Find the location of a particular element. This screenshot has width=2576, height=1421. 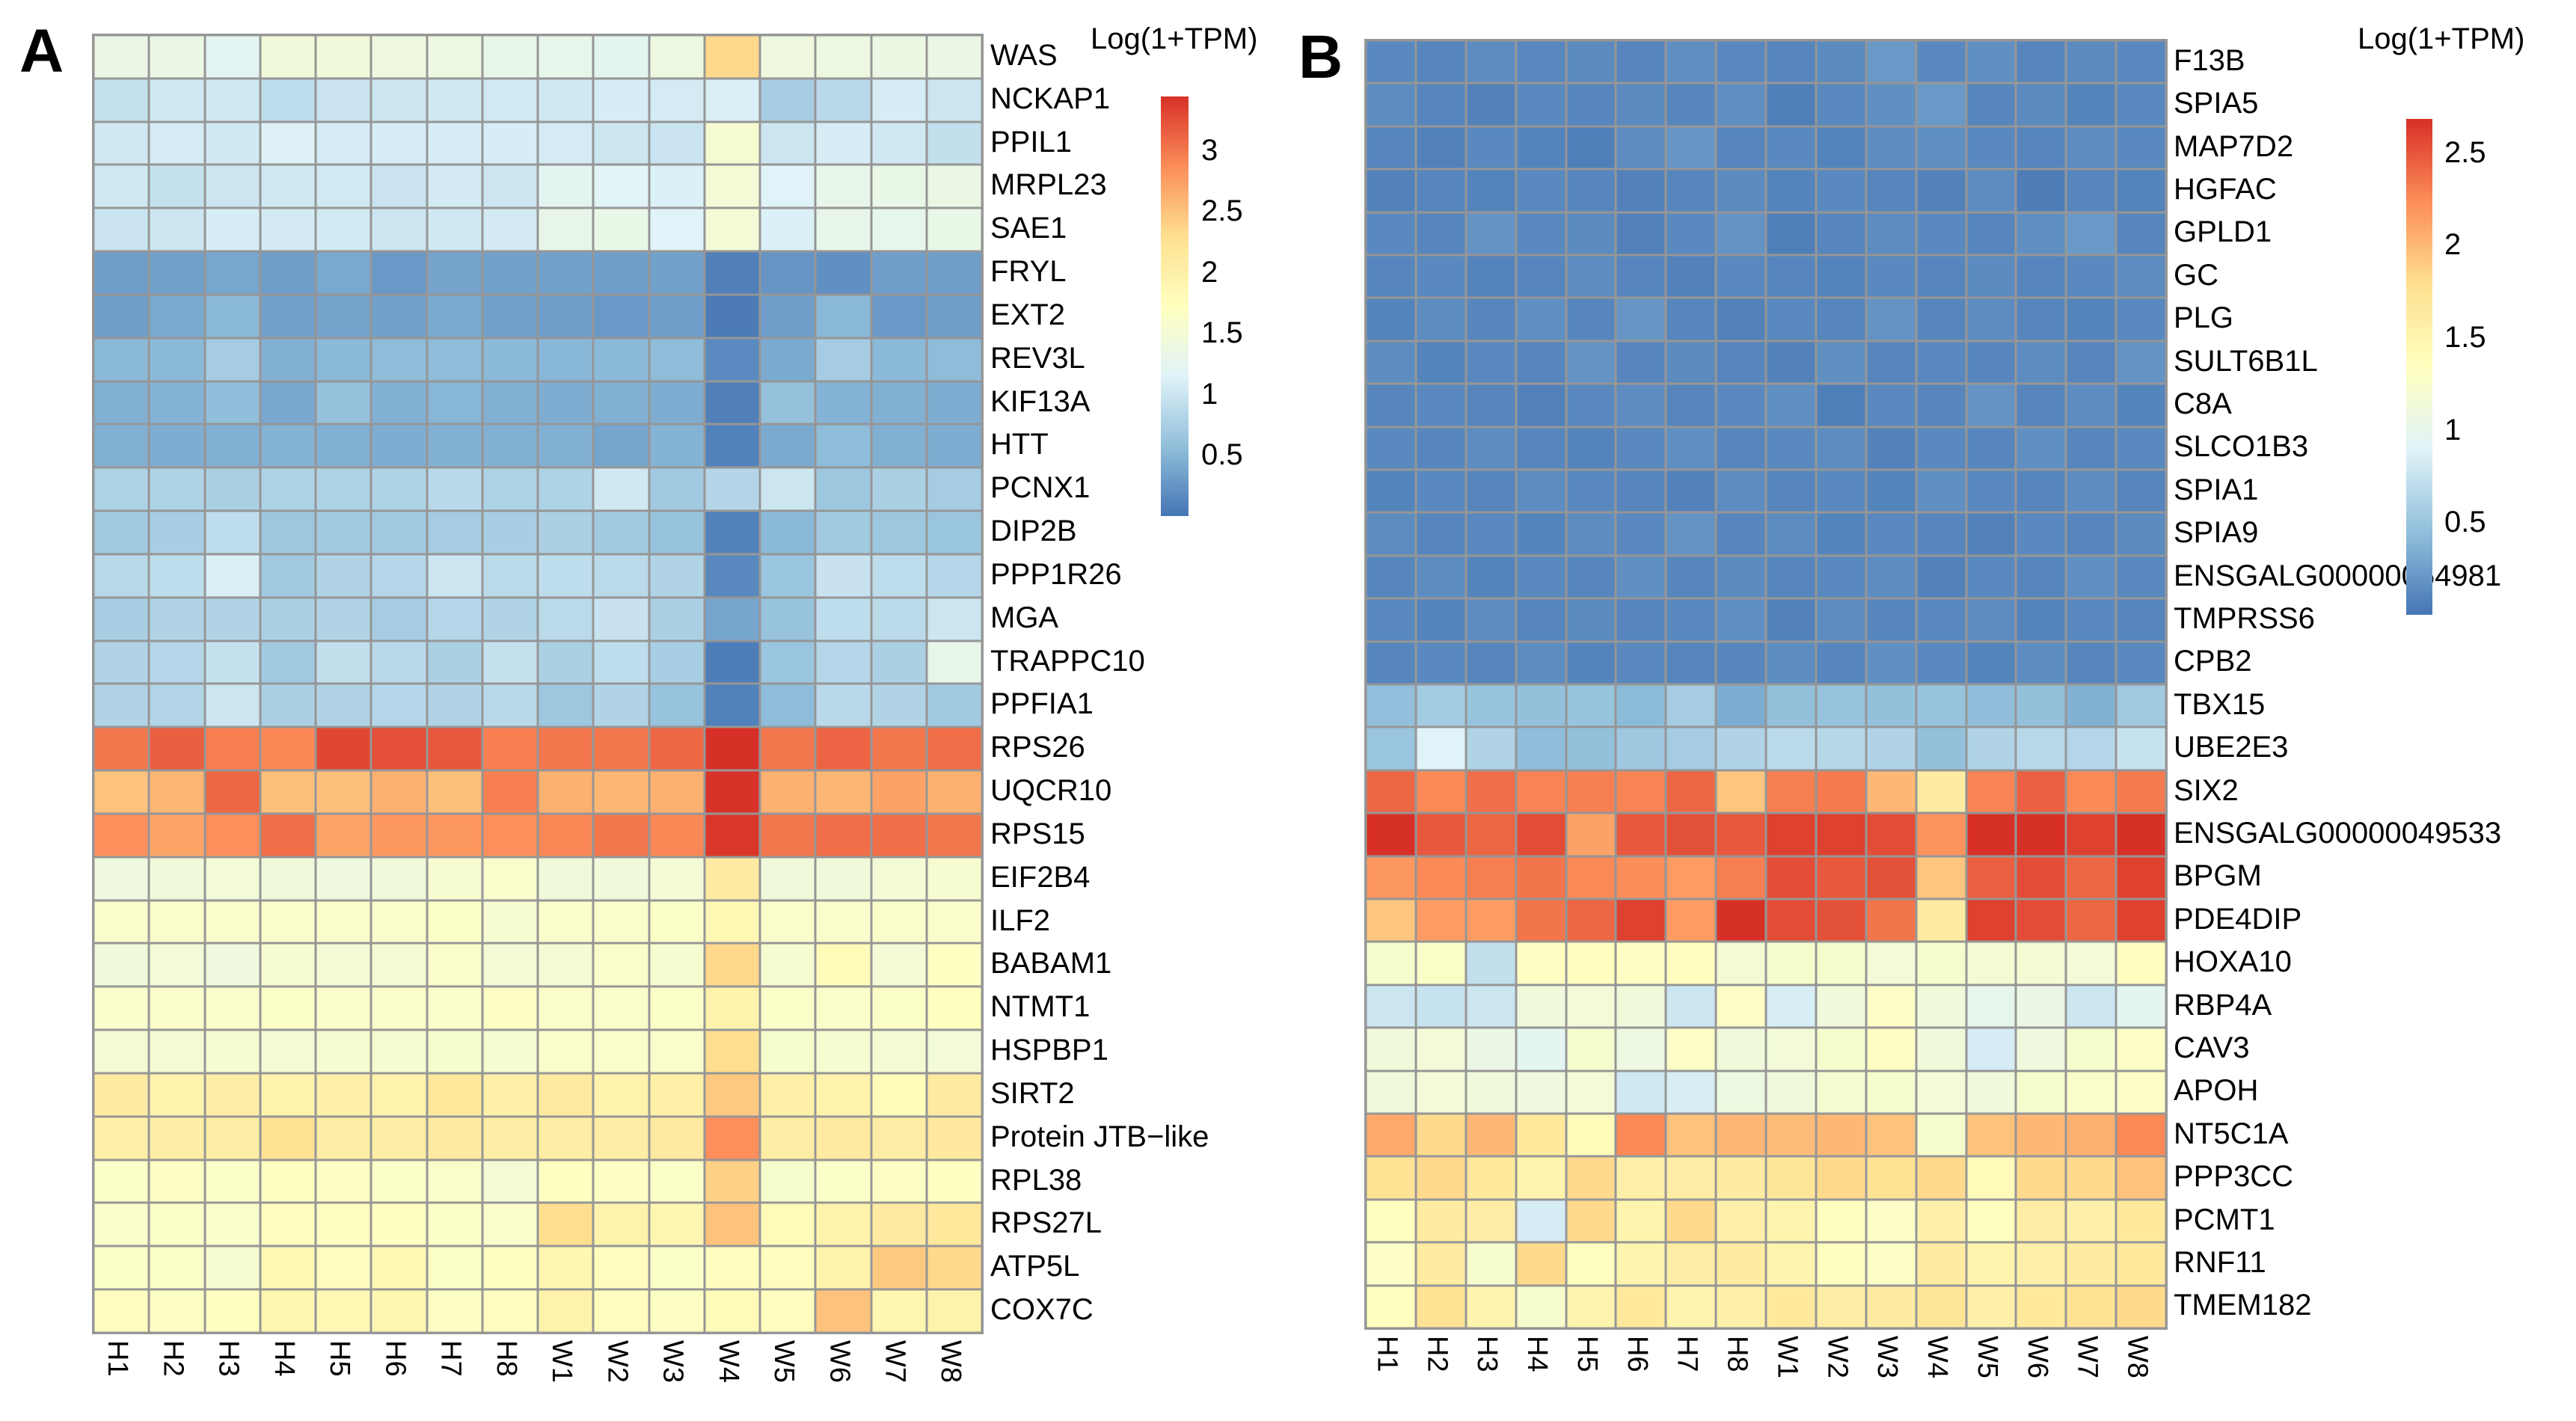

gene-label: PDE4DIP is located at coordinates (2238, 919).